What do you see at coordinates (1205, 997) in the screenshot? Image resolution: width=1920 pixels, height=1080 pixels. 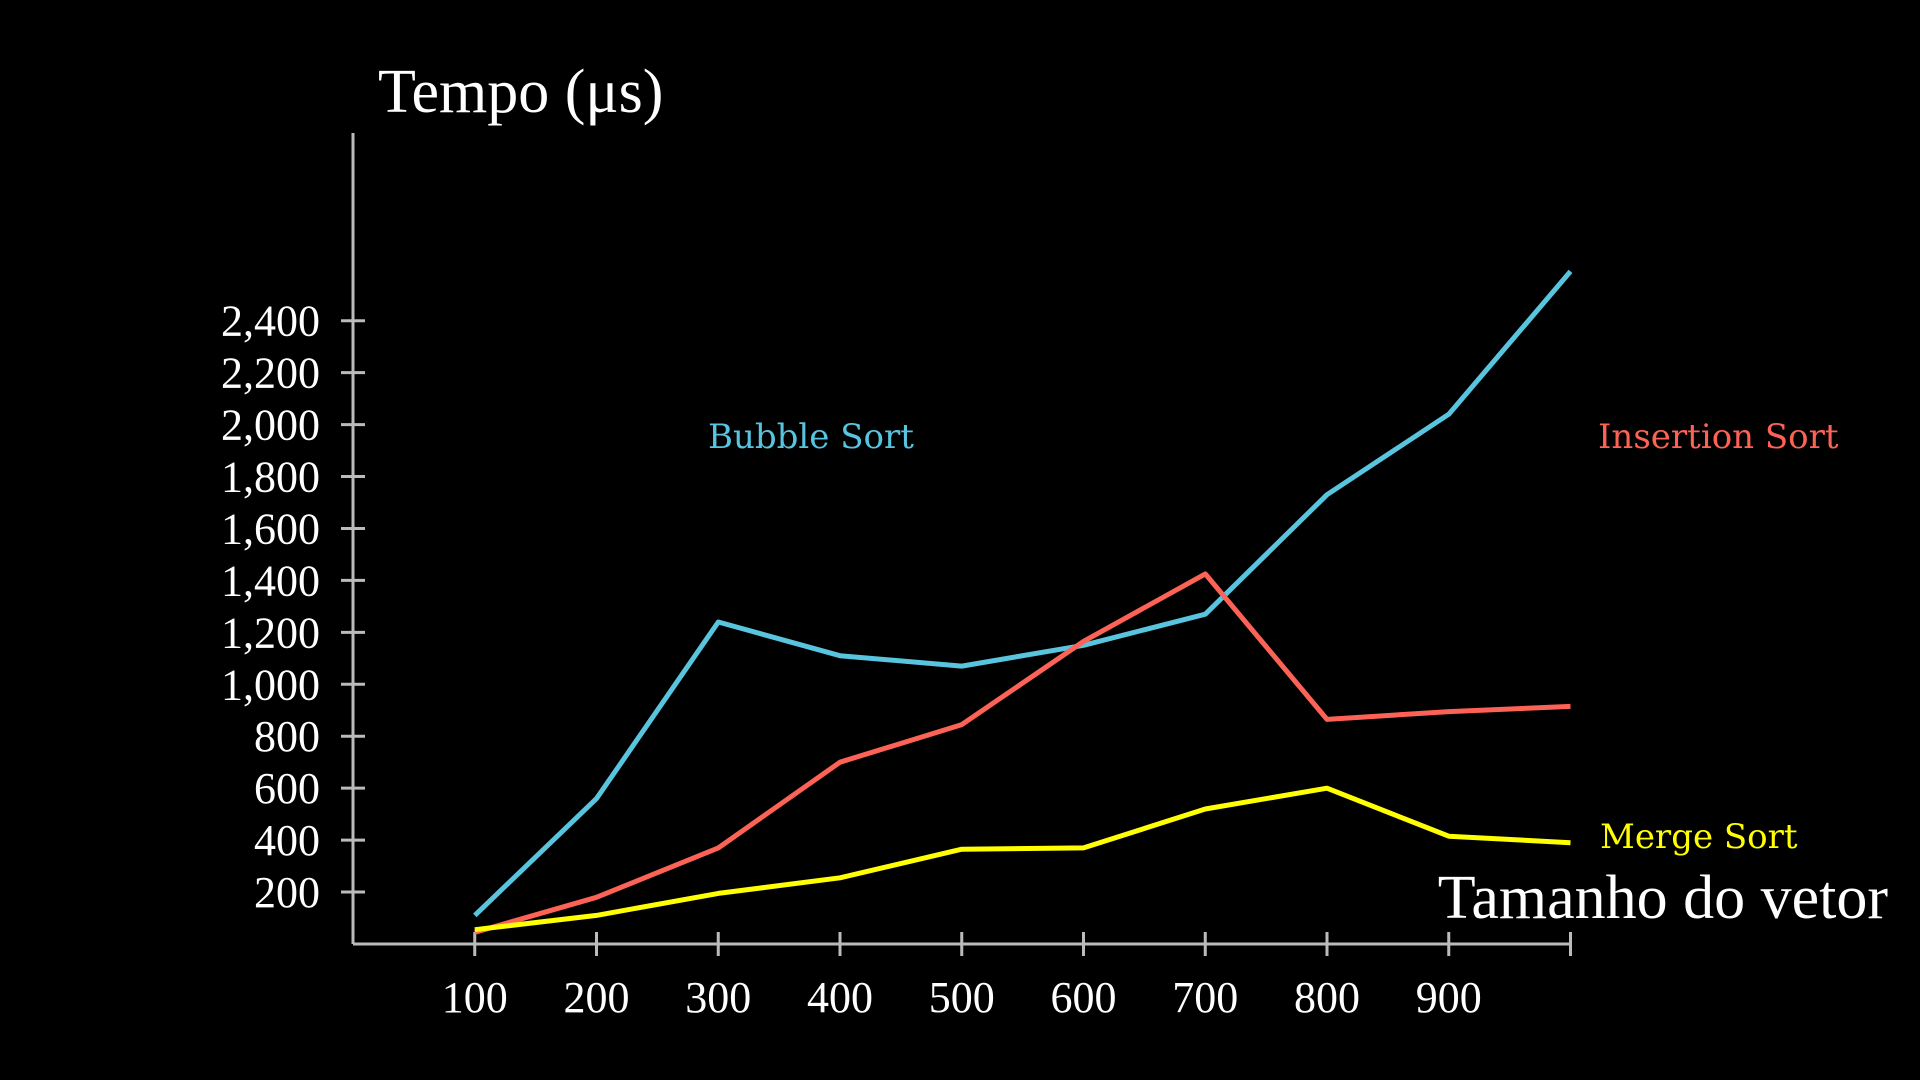 I see `x-tick-label: 700` at bounding box center [1205, 997].